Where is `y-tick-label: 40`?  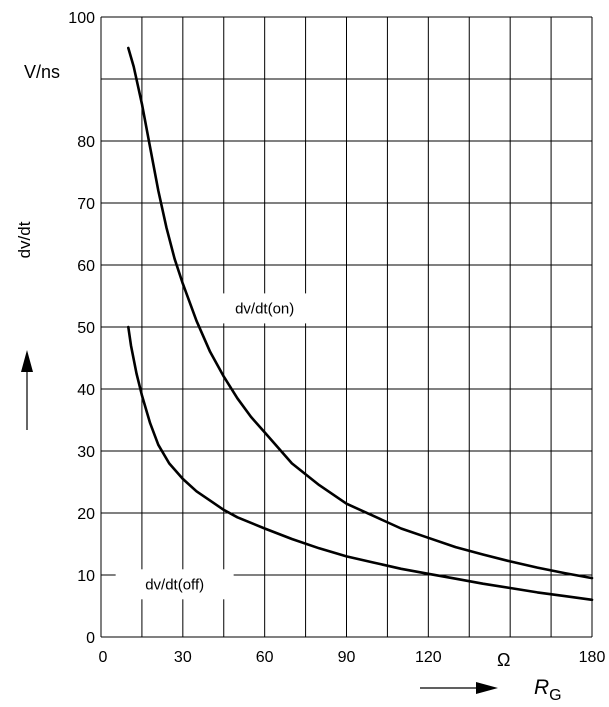
y-tick-label: 40 is located at coordinates (86, 390).